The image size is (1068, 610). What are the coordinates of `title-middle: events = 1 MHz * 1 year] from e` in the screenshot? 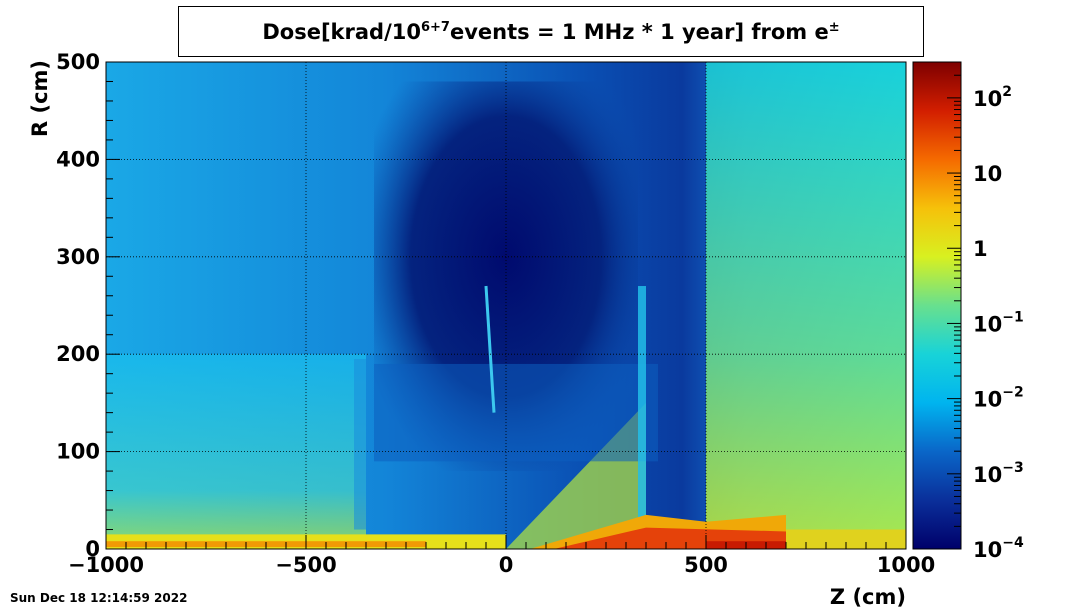 It's located at (639, 31).